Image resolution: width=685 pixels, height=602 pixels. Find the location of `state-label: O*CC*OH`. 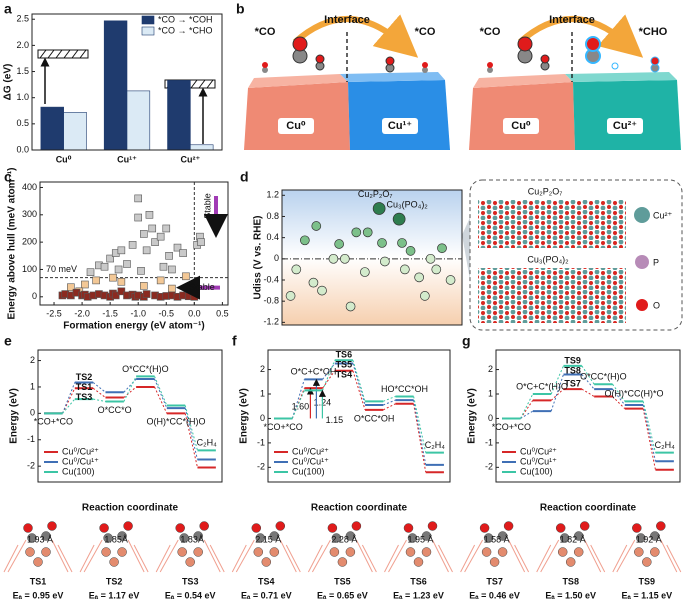

state-label: O*CC*OH is located at coordinates (374, 418).